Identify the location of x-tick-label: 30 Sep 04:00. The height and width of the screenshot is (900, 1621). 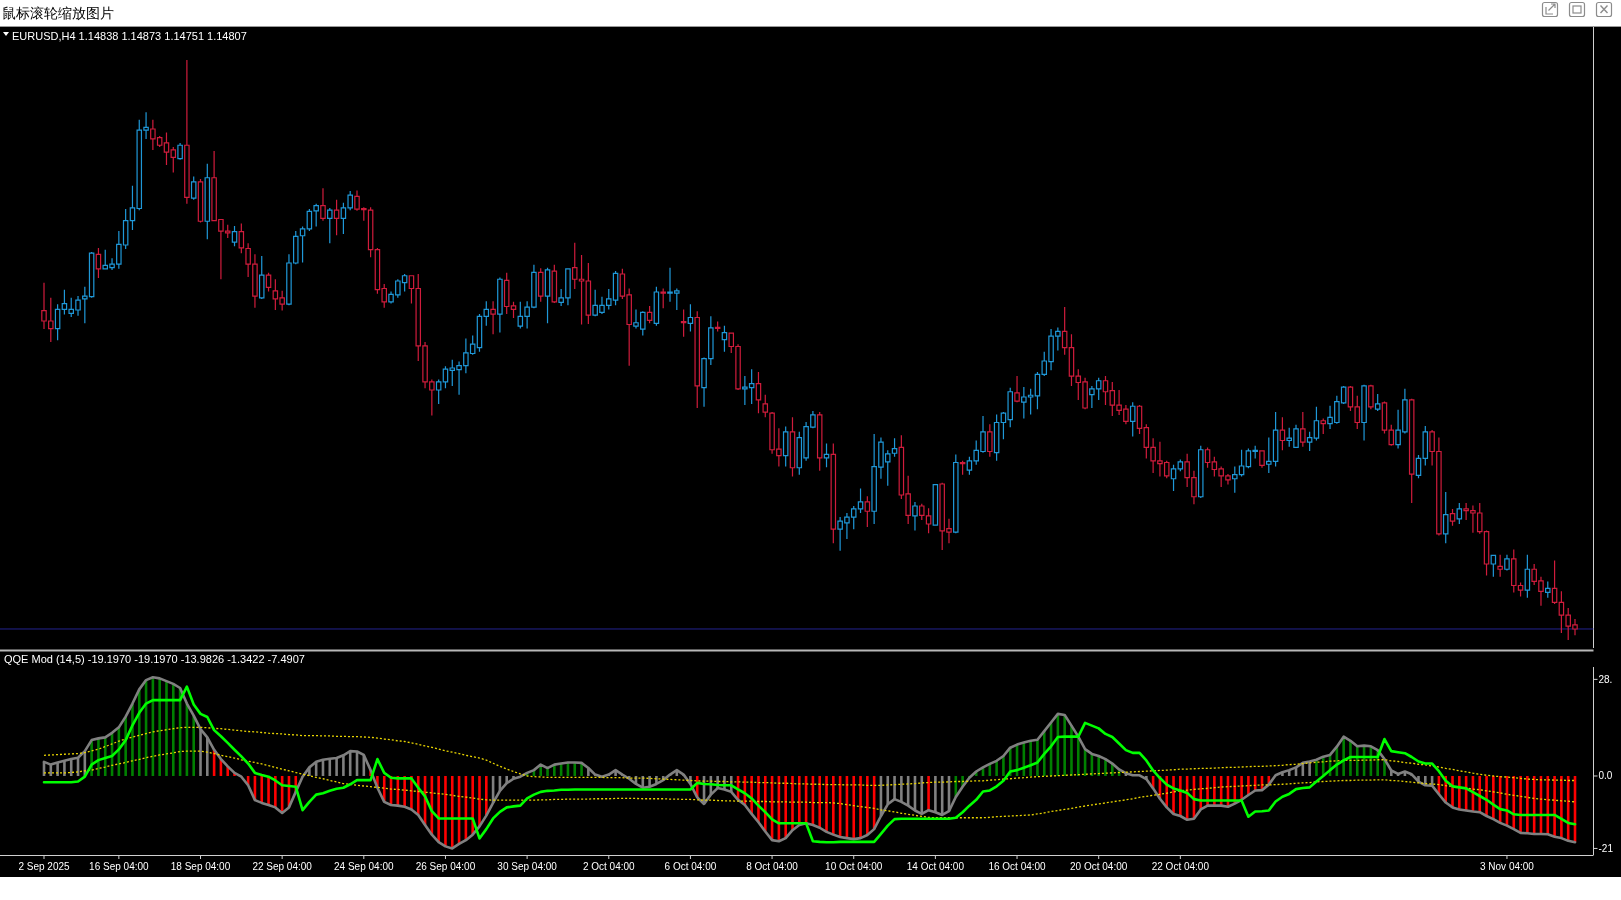
(527, 866).